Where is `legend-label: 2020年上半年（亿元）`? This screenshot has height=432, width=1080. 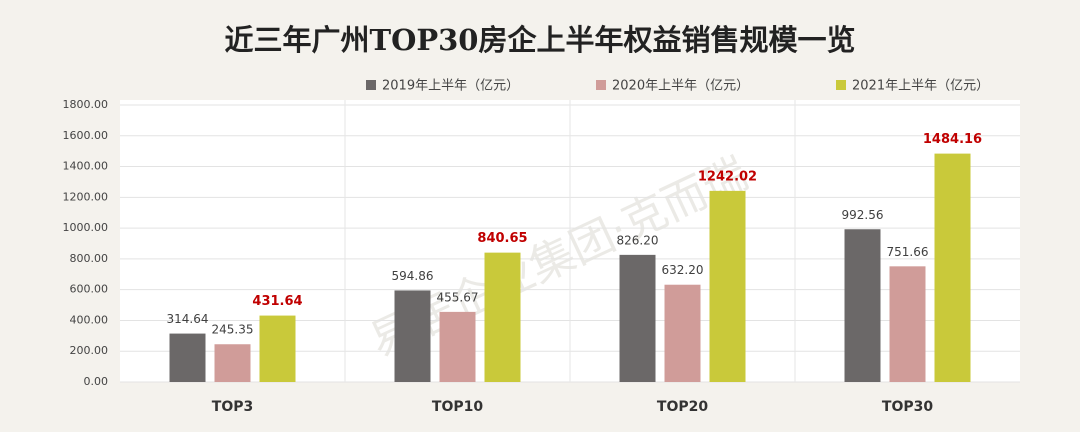 legend-label: 2020年上半年（亿元） is located at coordinates (680, 86).